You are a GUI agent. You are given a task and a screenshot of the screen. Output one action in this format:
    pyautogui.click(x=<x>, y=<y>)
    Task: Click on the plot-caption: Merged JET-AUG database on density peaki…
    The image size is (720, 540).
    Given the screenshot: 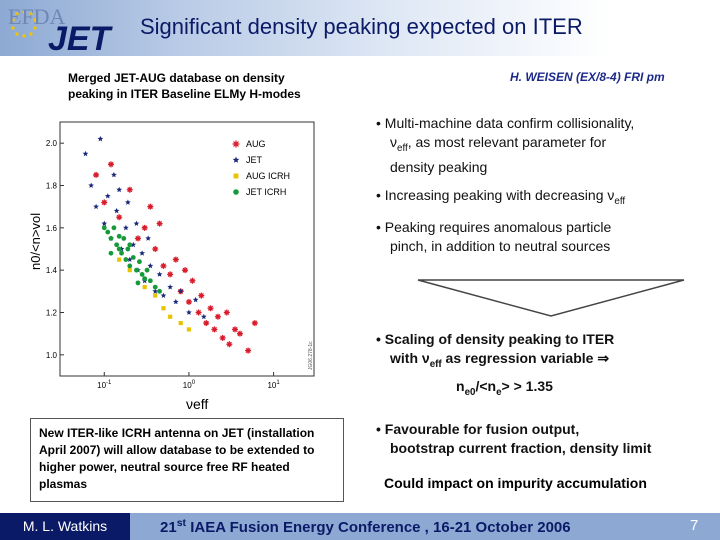 What is the action you would take?
    pyautogui.click(x=184, y=86)
    